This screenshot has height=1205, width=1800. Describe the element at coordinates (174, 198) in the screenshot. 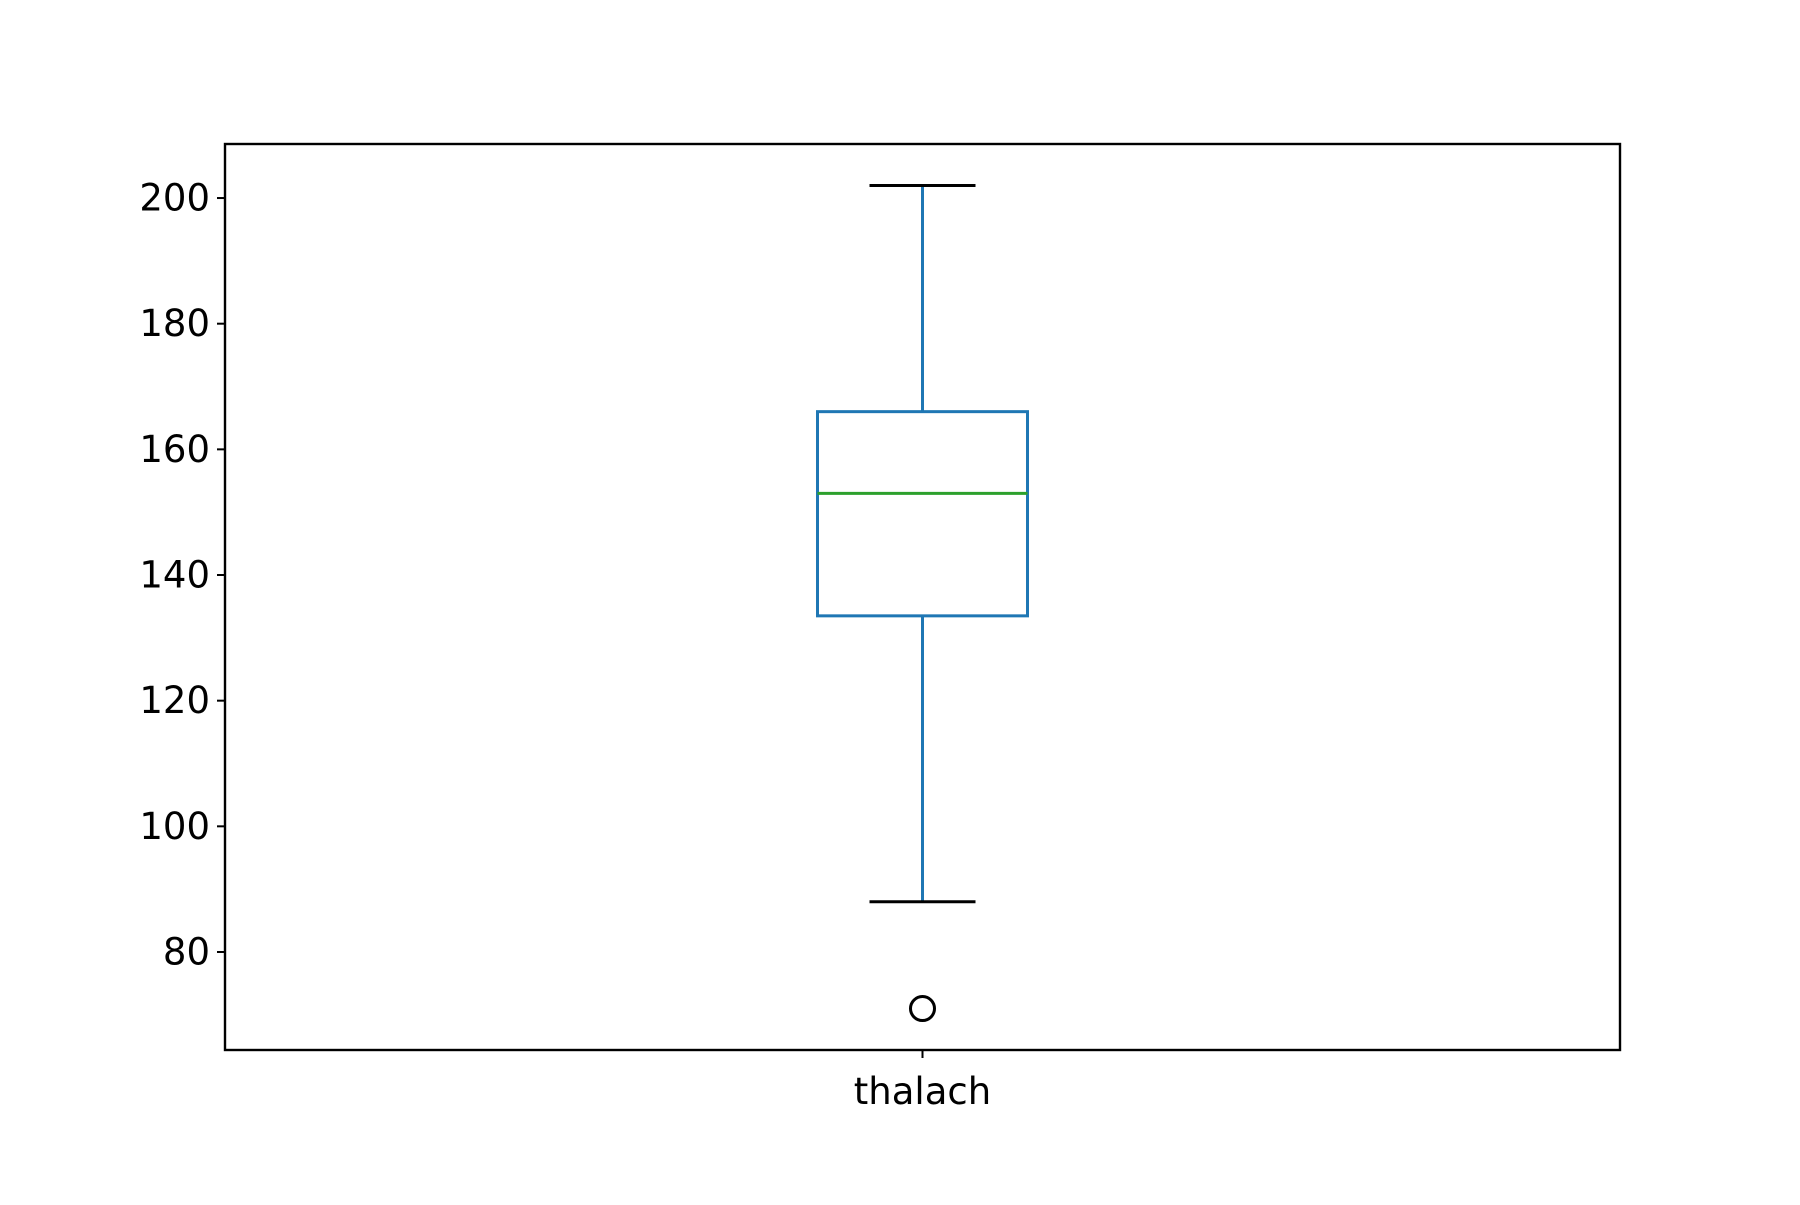

I see `y-tick-label: 200` at that location.